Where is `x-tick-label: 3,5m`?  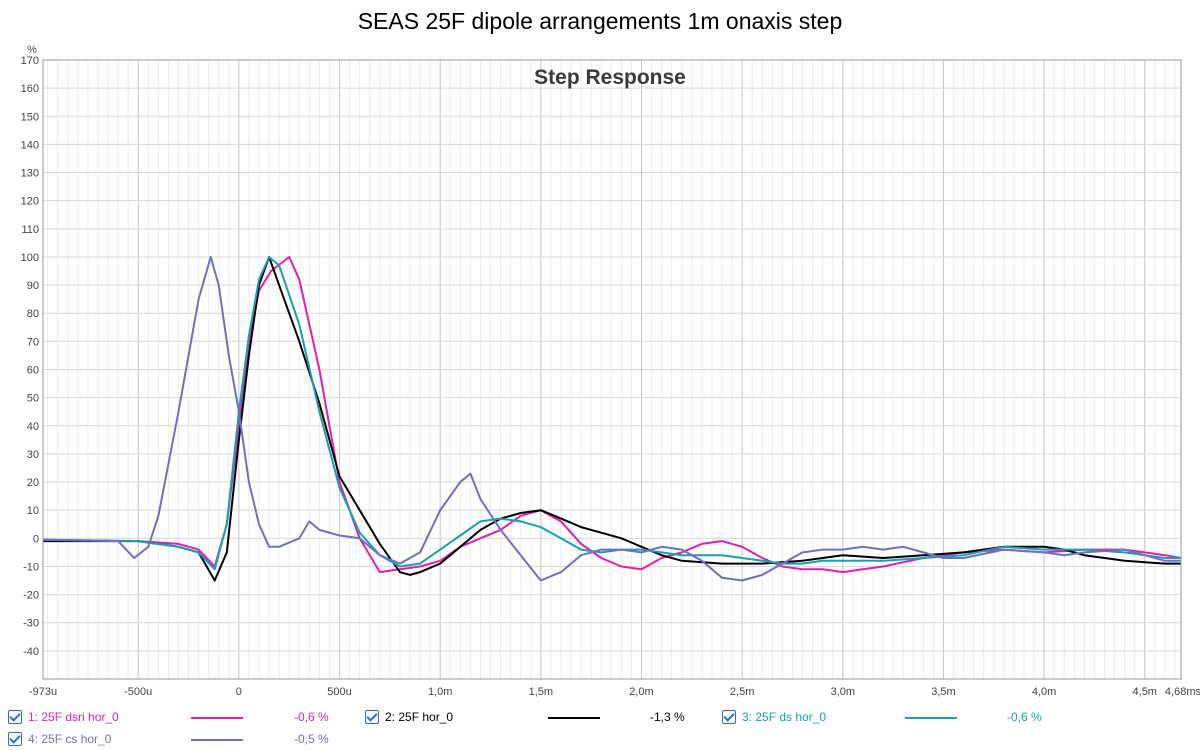
x-tick-label: 3,5m is located at coordinates (943, 692).